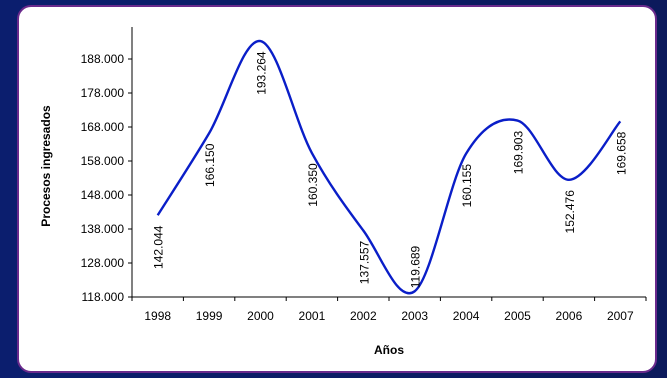 This screenshot has height=378, width=667. I want to click on y-tick-label: 188.000, so click(103, 59).